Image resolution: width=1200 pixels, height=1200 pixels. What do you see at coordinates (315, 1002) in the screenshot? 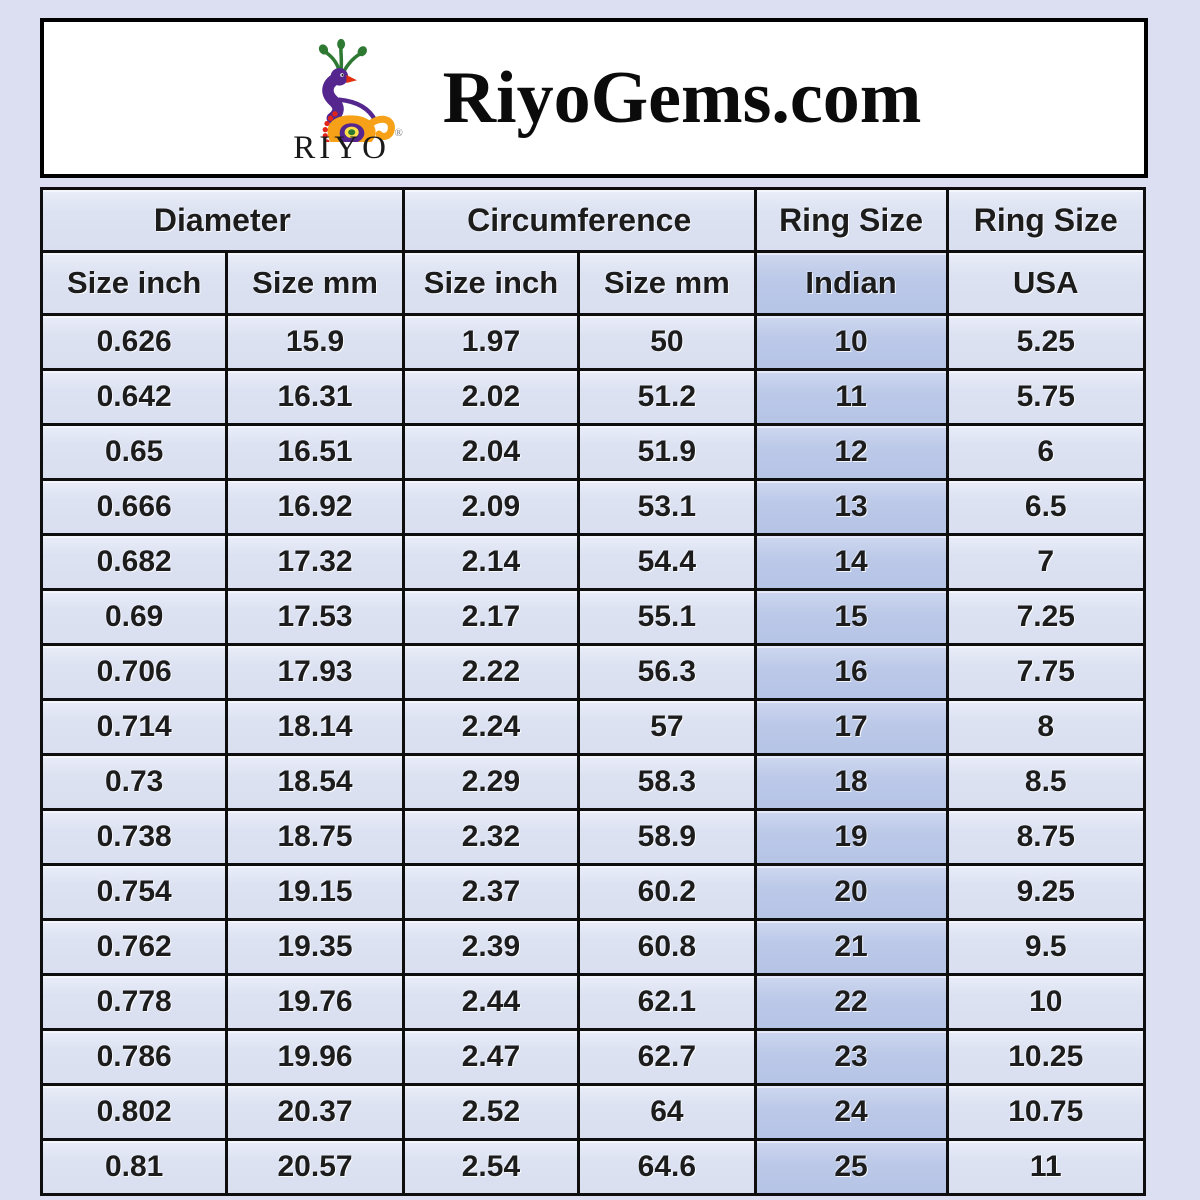
I see `table-cell: 19.76` at bounding box center [315, 1002].